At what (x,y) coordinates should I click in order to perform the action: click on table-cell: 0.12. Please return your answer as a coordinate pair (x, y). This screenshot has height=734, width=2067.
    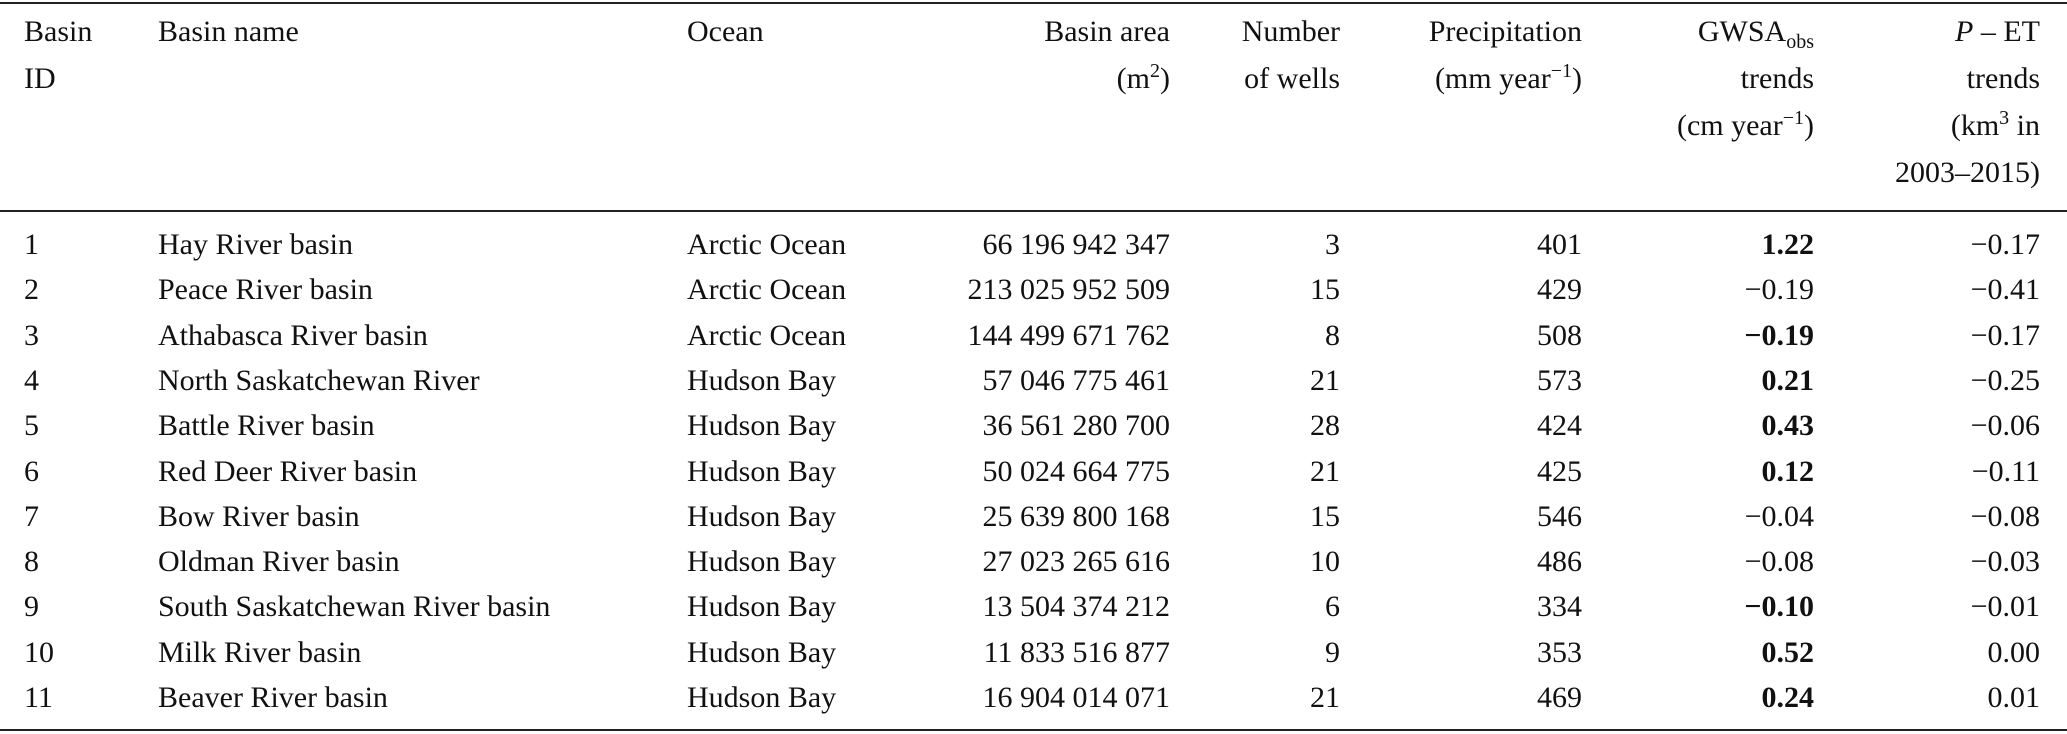
    Looking at the image, I should click on (1788, 471).